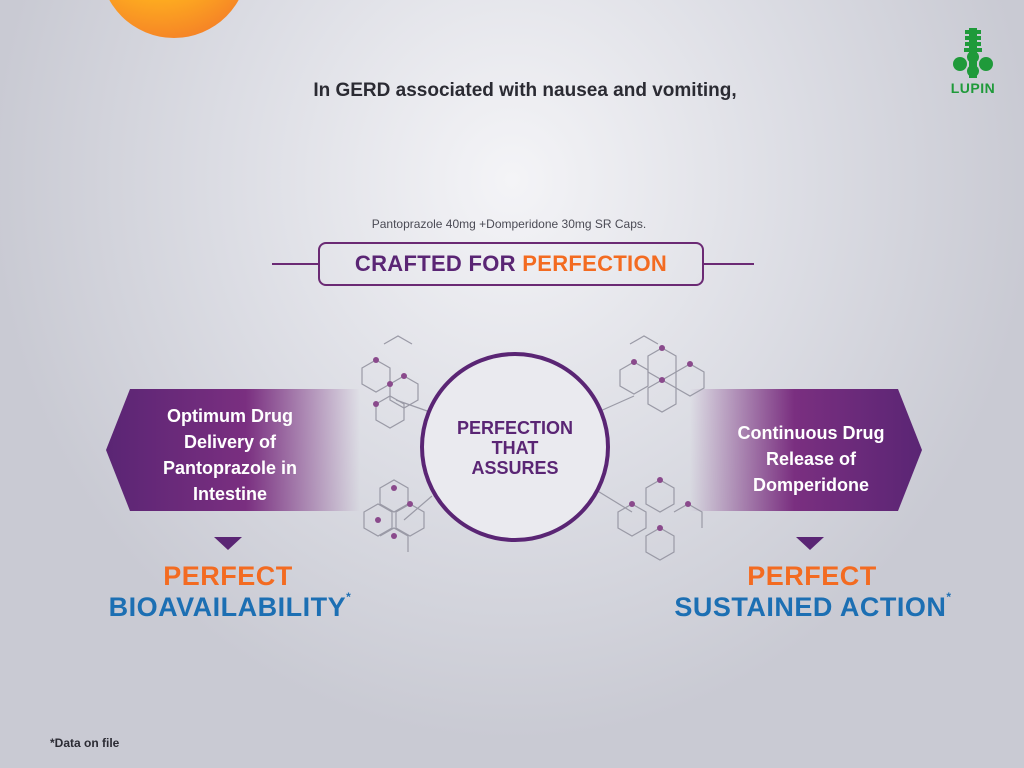  I want to click on left-benefit: BIOAVAILABILITY*, so click(230, 606).